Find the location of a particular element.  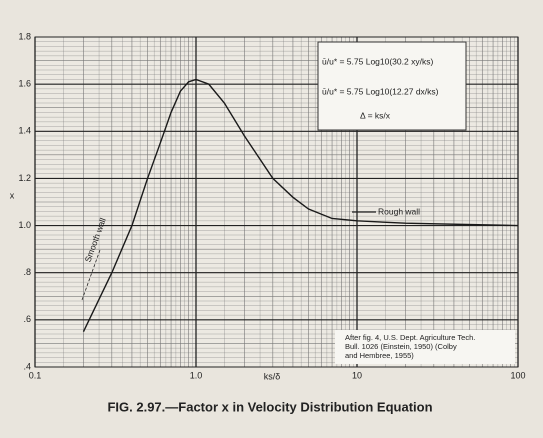

y-tick-label: .8 is located at coordinates (27, 272).